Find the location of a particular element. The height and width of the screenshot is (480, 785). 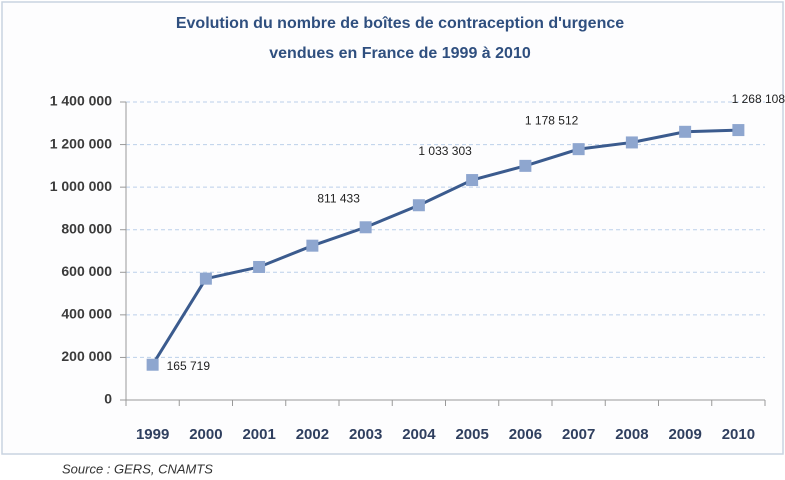

x-tick-label: 2009 is located at coordinates (684, 434).